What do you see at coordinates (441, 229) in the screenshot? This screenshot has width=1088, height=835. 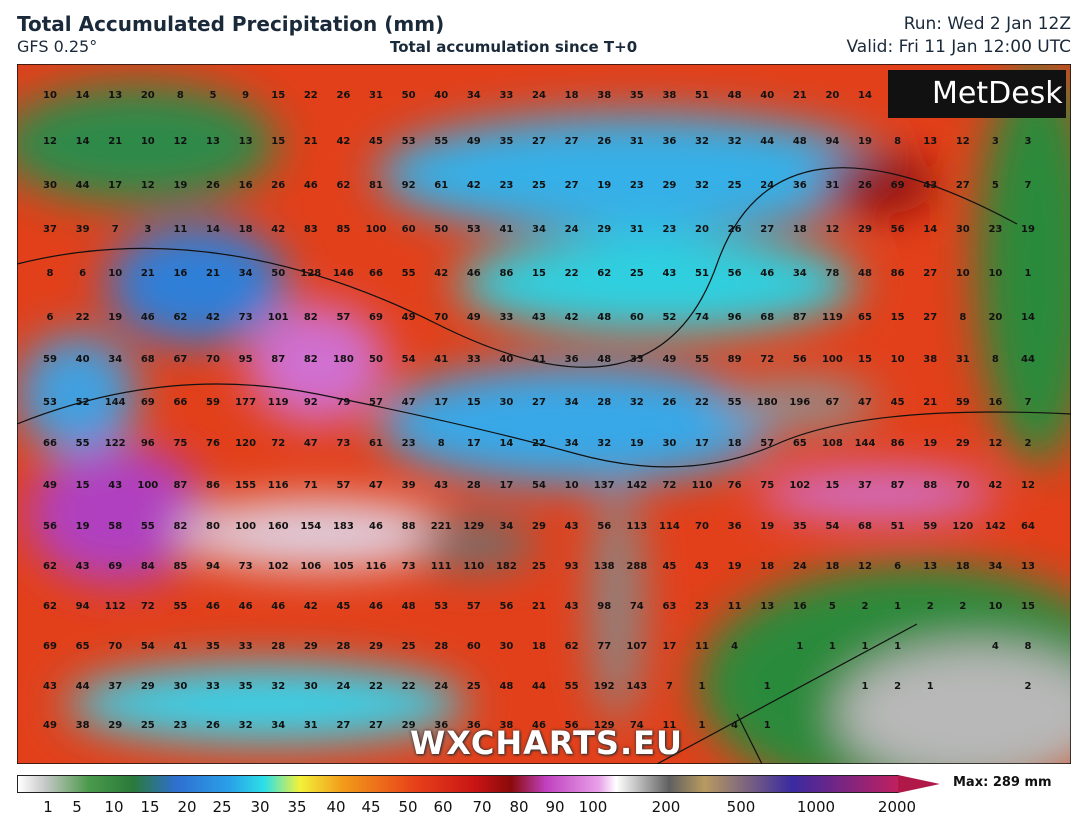 I see `grid-value: 50` at bounding box center [441, 229].